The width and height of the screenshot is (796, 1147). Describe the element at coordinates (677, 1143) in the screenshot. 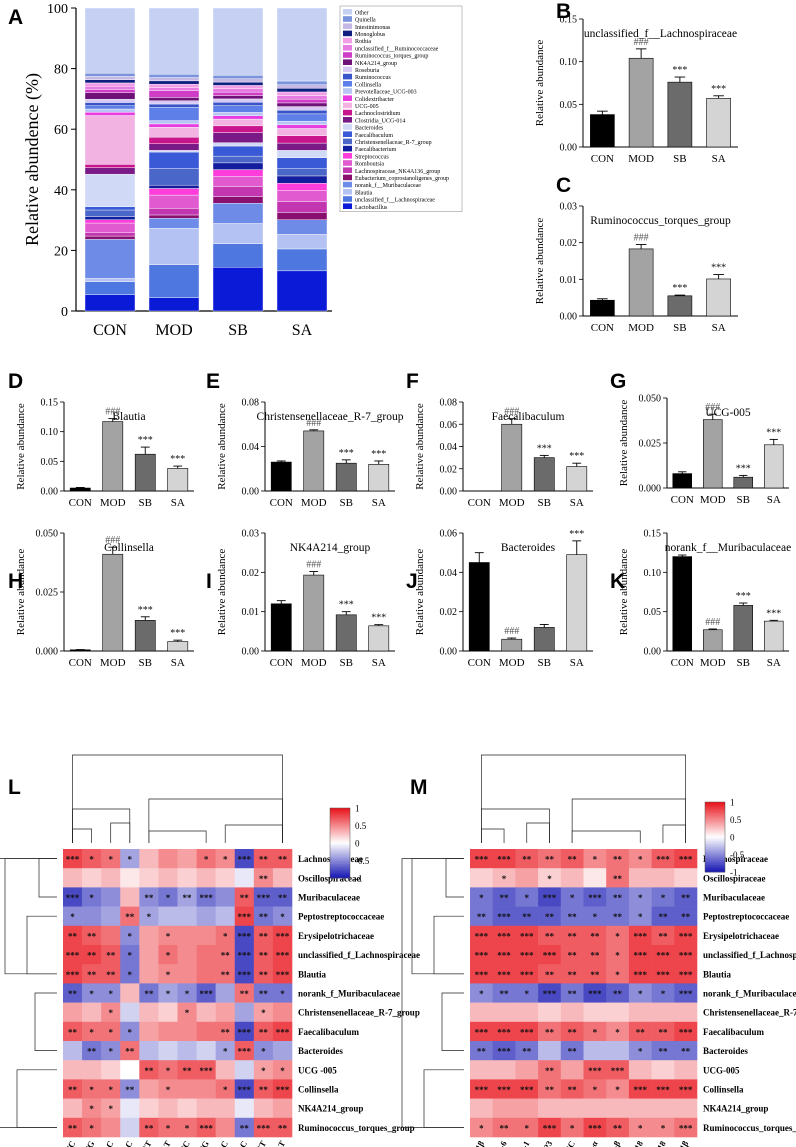

I see `col-label: pro-IL-1β` at that location.